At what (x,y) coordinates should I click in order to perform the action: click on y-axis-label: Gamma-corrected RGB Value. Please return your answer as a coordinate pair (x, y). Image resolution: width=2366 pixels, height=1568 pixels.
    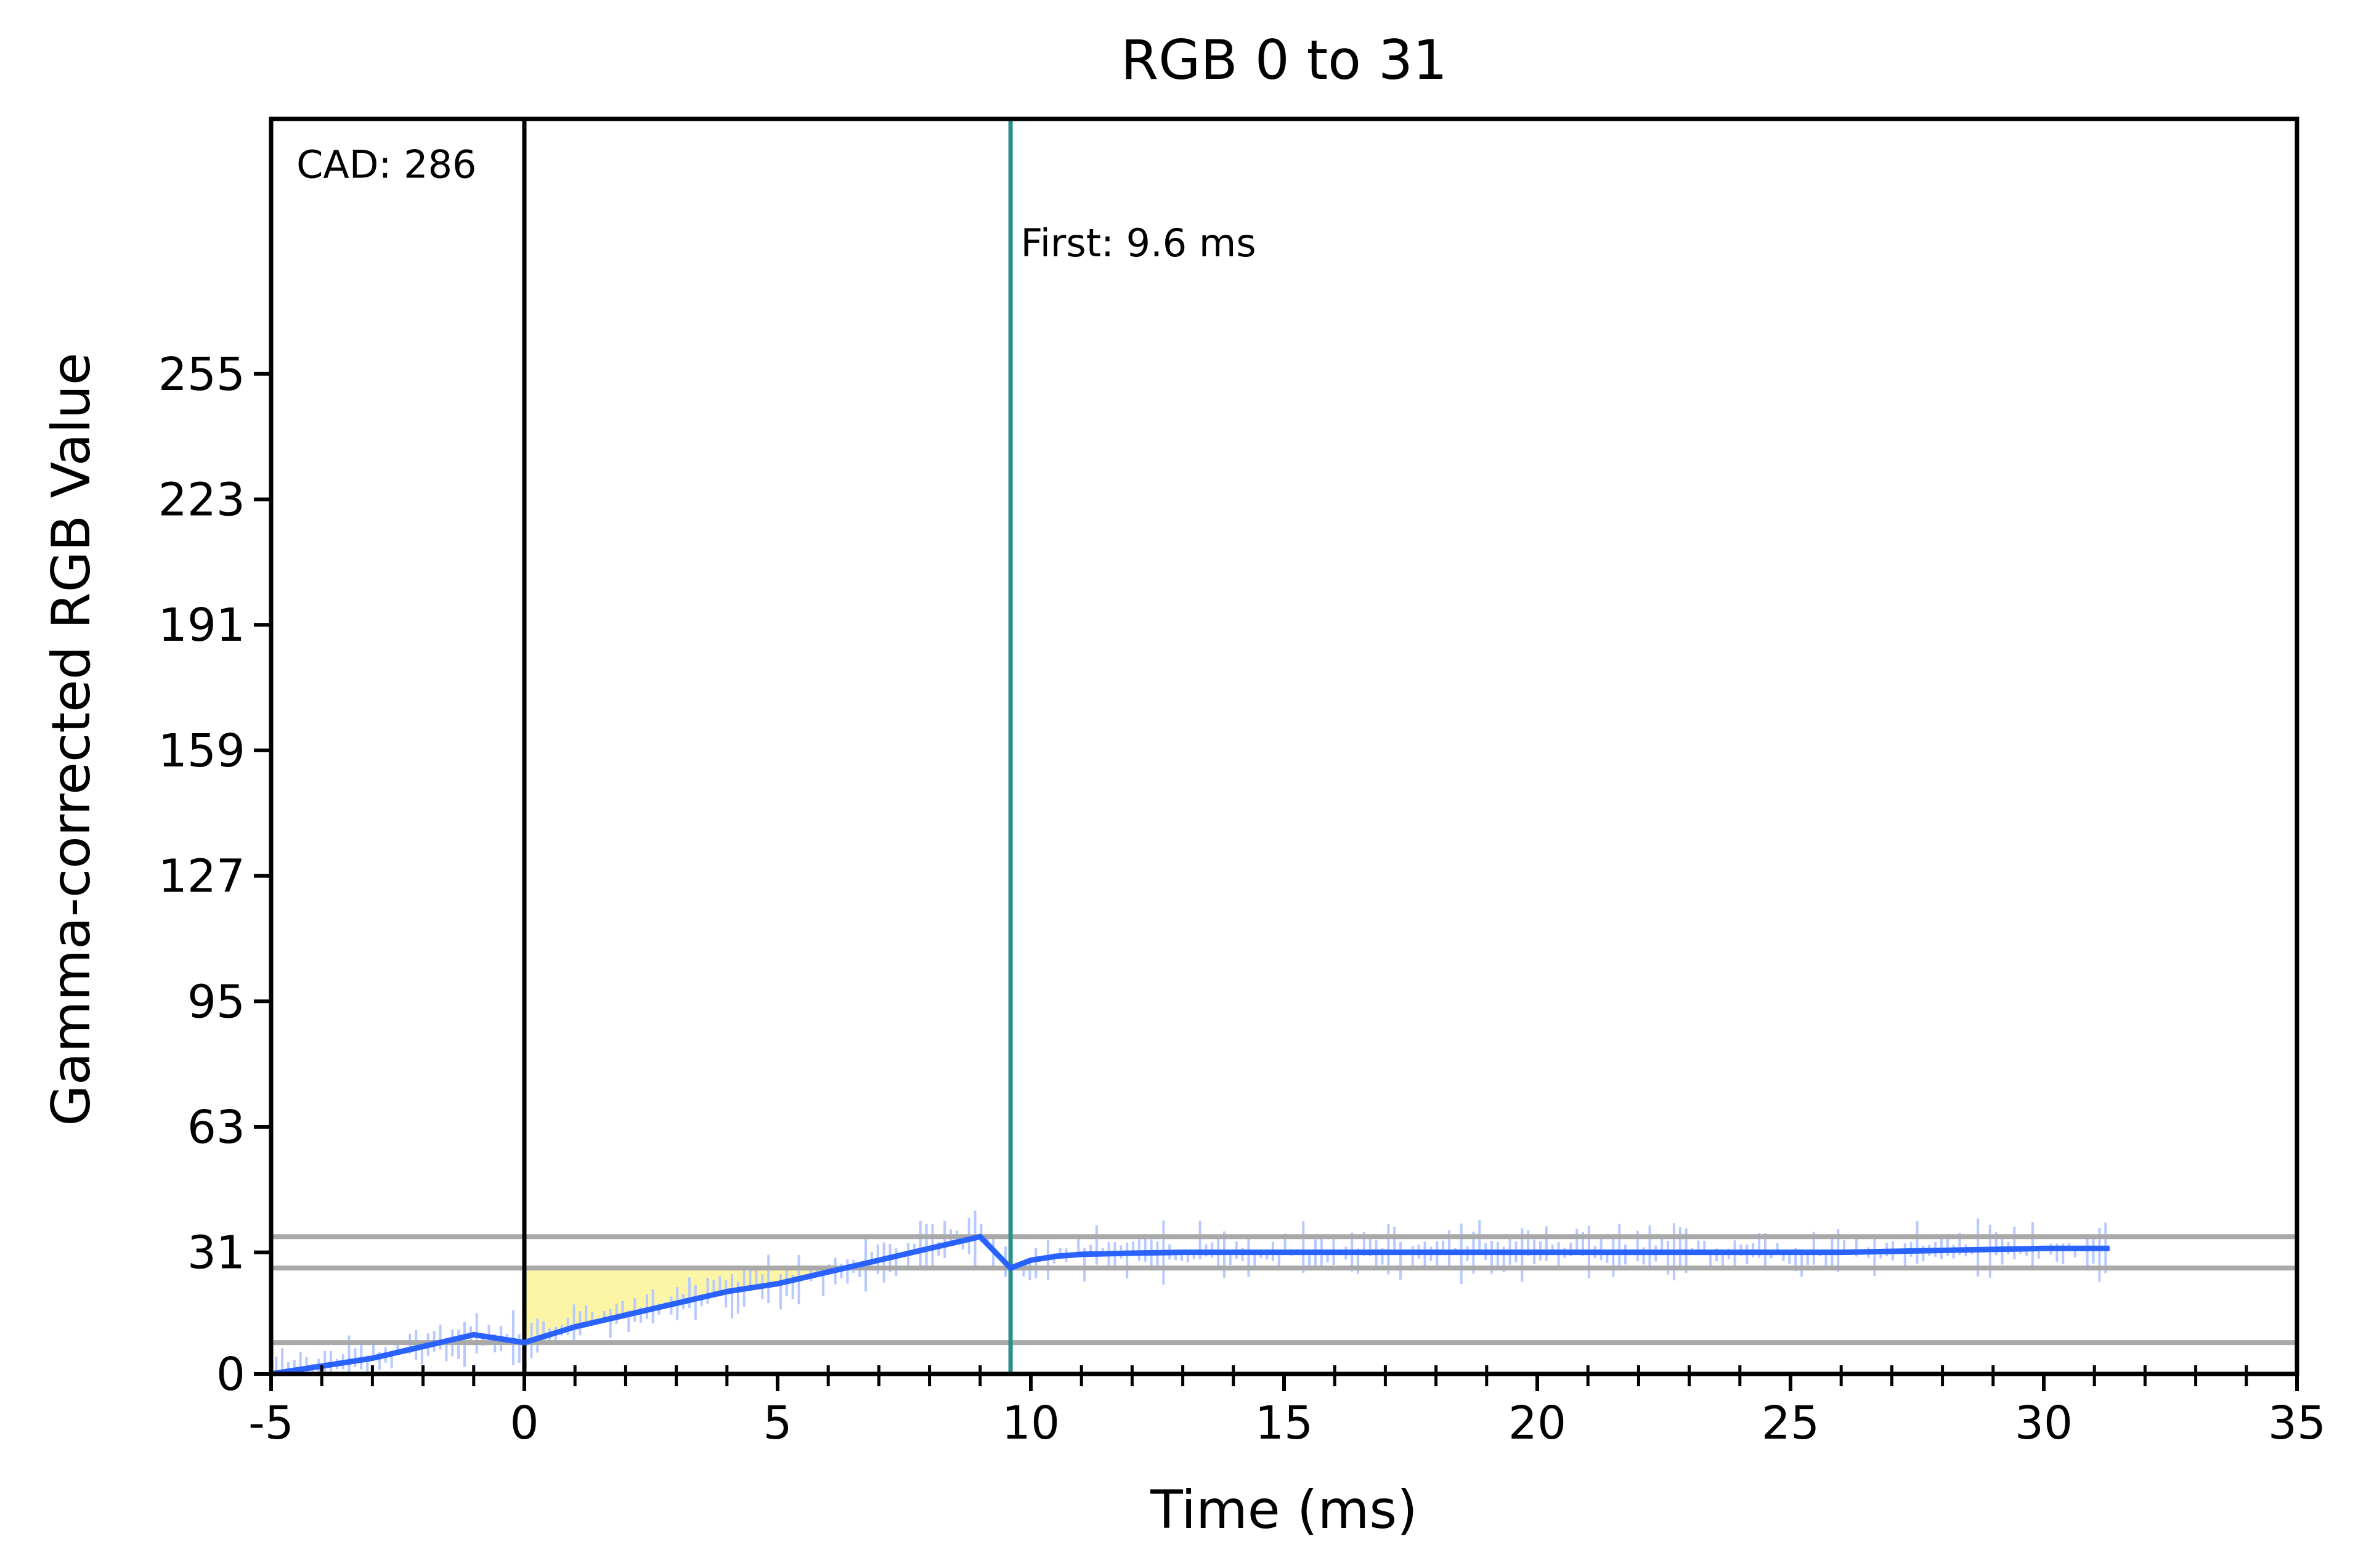
    Looking at the image, I should click on (71, 739).